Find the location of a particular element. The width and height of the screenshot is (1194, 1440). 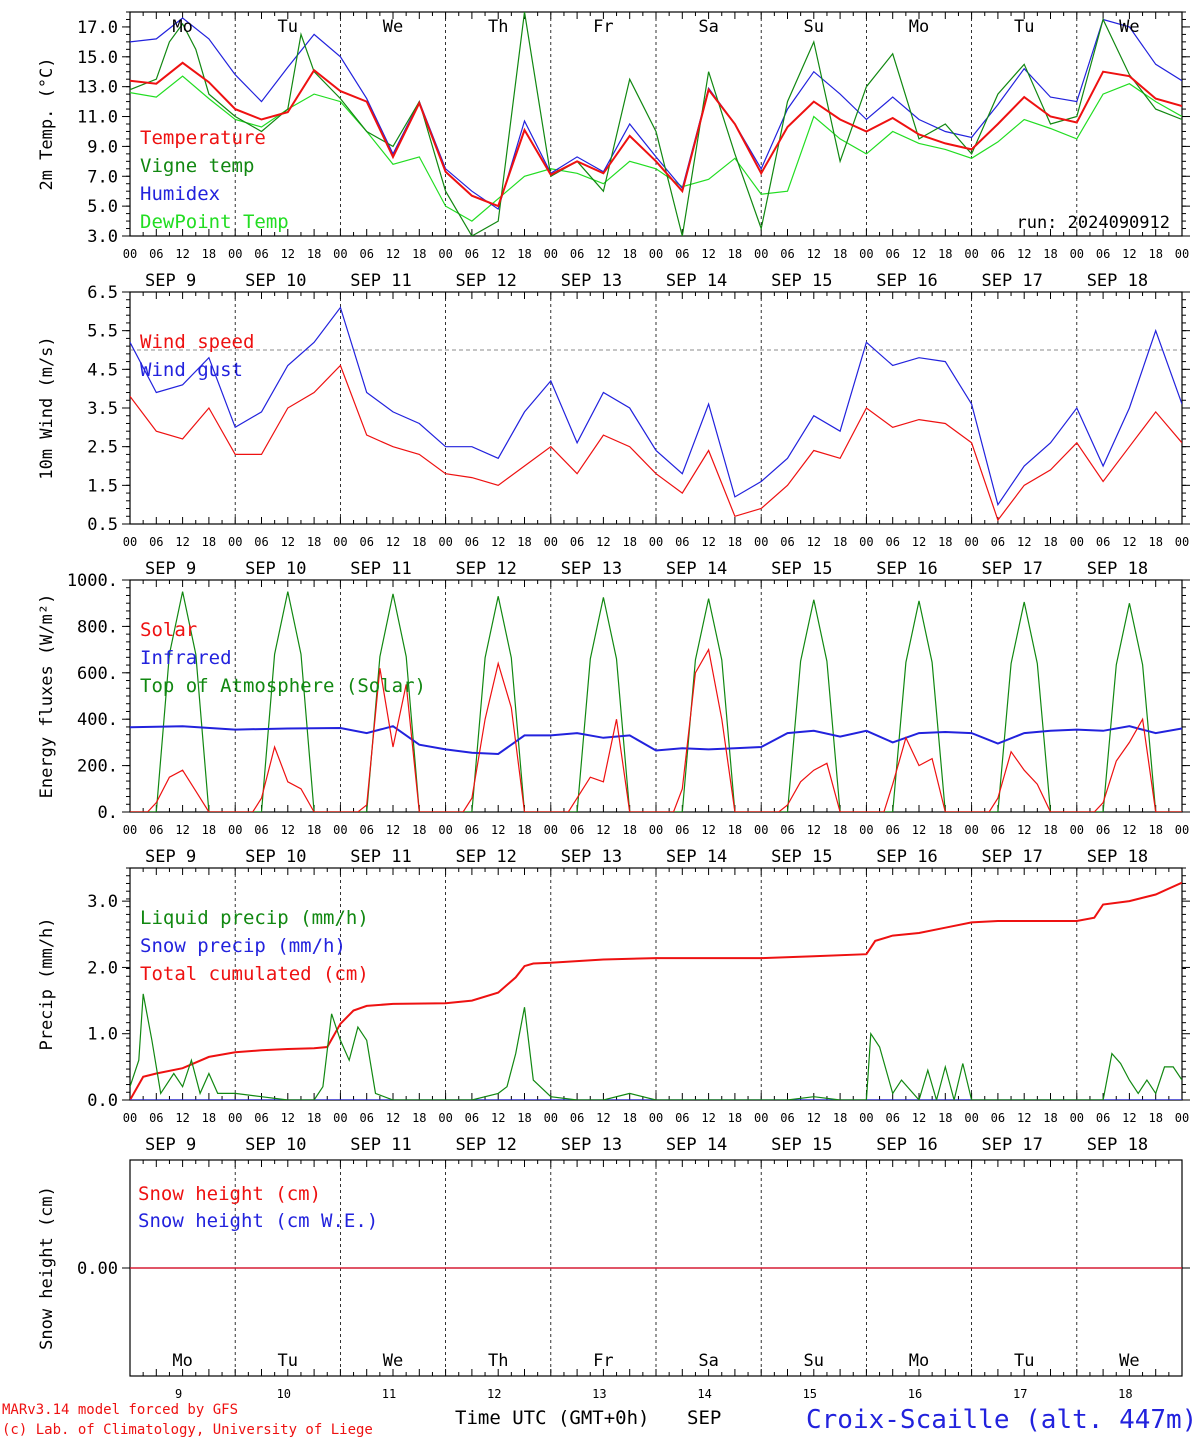

plot-frame is located at coordinates (656, 124).